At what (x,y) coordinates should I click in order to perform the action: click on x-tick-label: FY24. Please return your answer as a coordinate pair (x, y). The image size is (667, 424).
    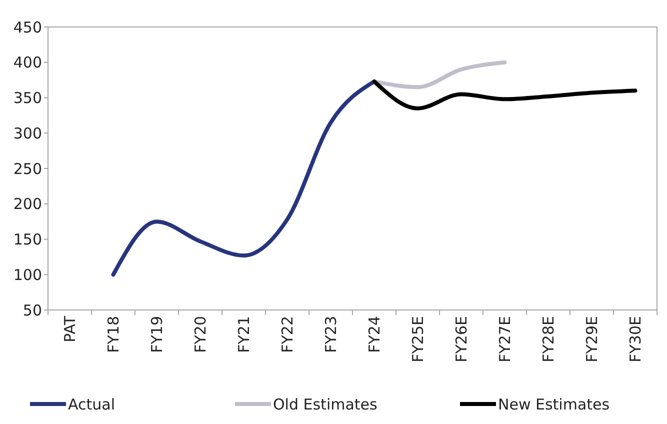
    Looking at the image, I should click on (375, 334).